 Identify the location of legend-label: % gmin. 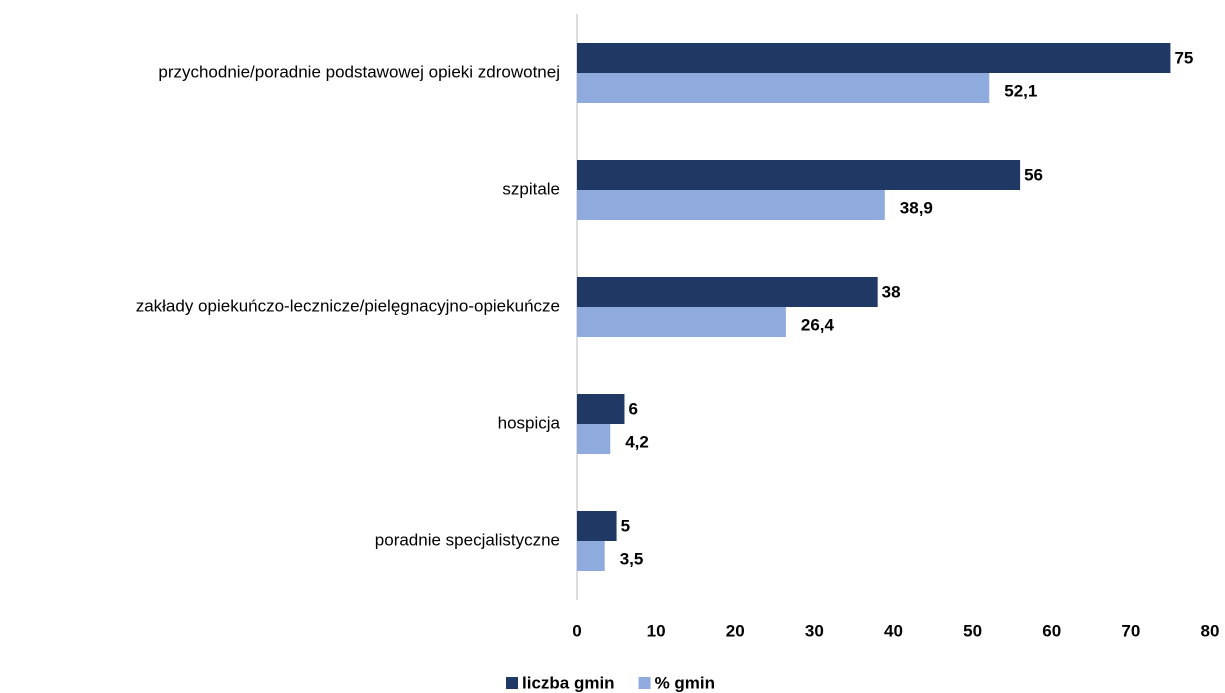
(685, 682).